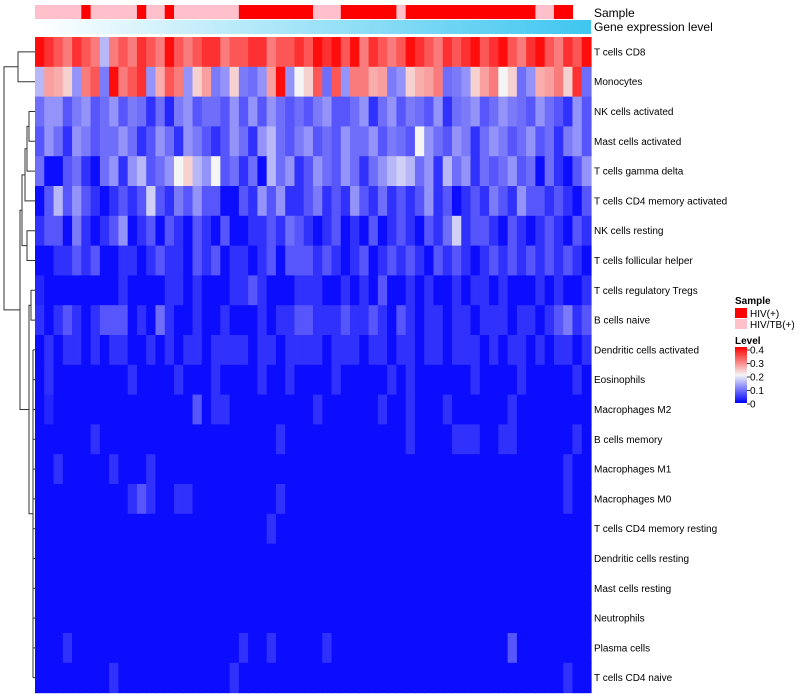 The height and width of the screenshot is (700, 800). Describe the element at coordinates (620, 52) in the screenshot. I see `row-label: T cells CD8` at that location.